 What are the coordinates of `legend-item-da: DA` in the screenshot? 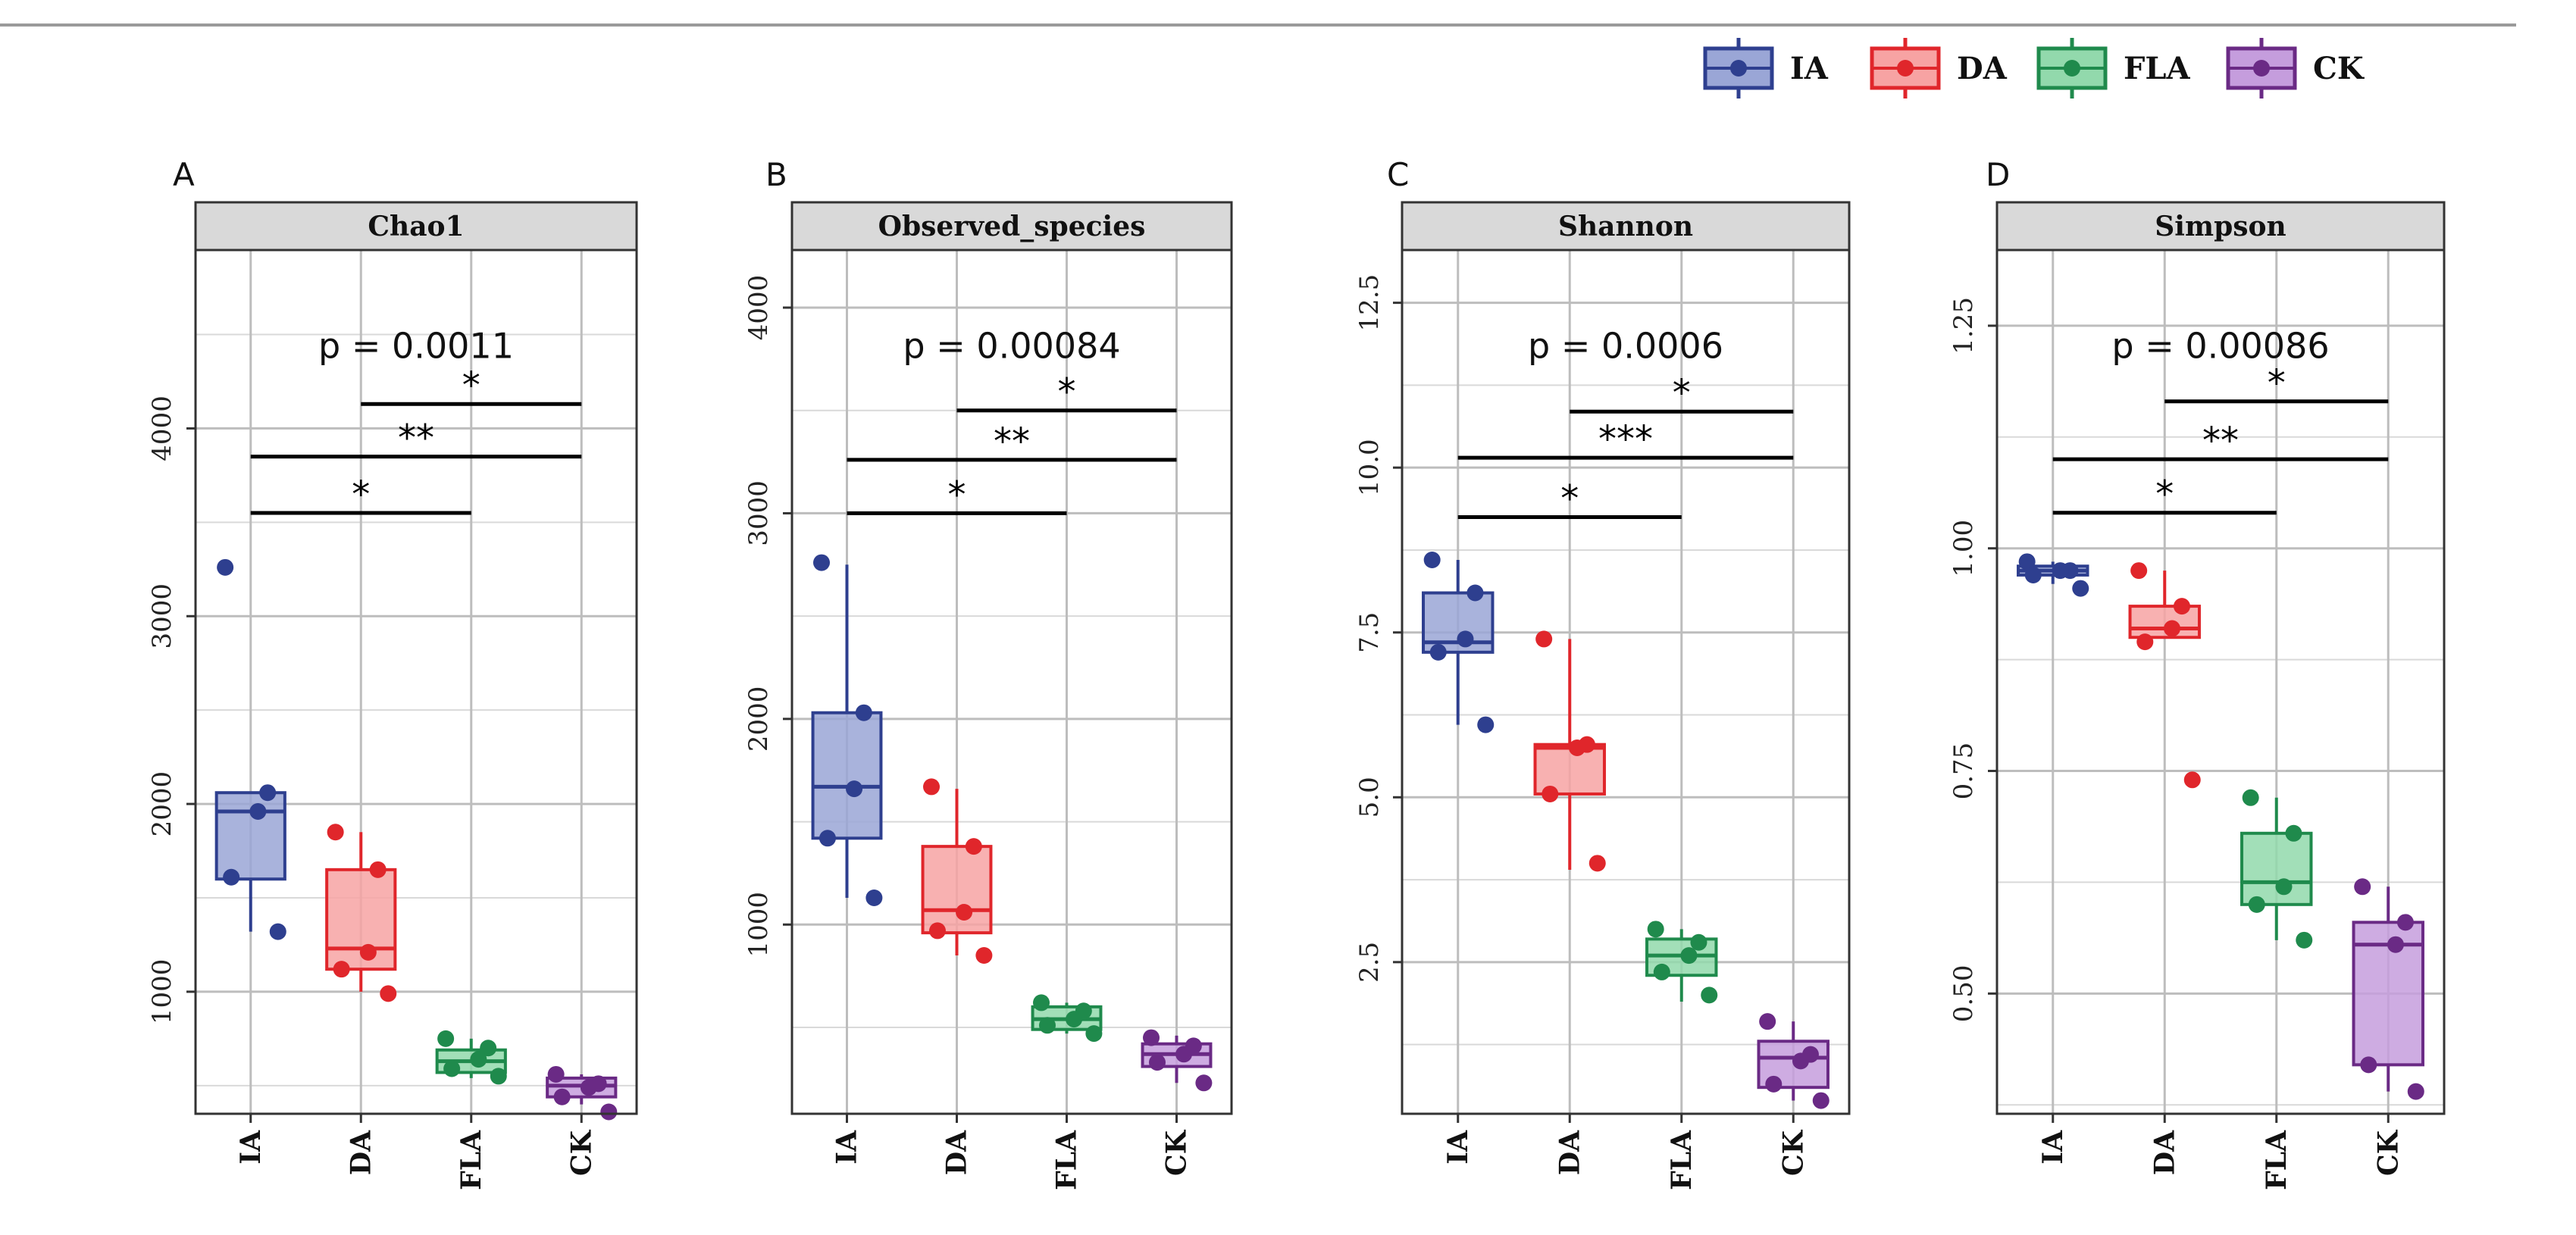 It's located at (1939, 68).